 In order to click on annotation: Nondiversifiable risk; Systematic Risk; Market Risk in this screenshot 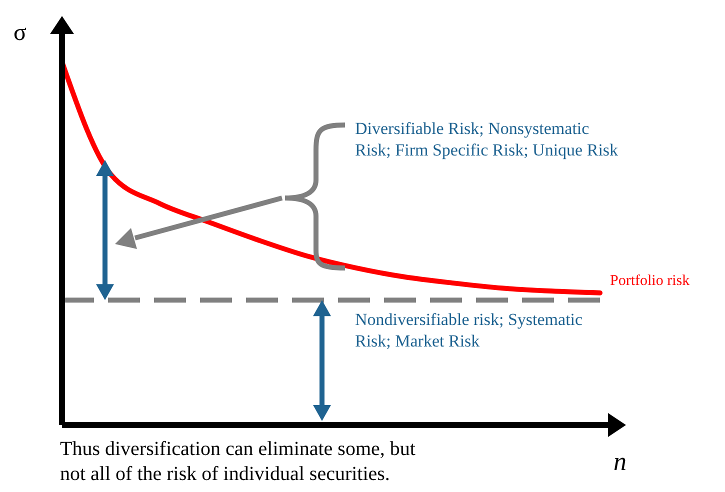, I will do `click(469, 330)`.